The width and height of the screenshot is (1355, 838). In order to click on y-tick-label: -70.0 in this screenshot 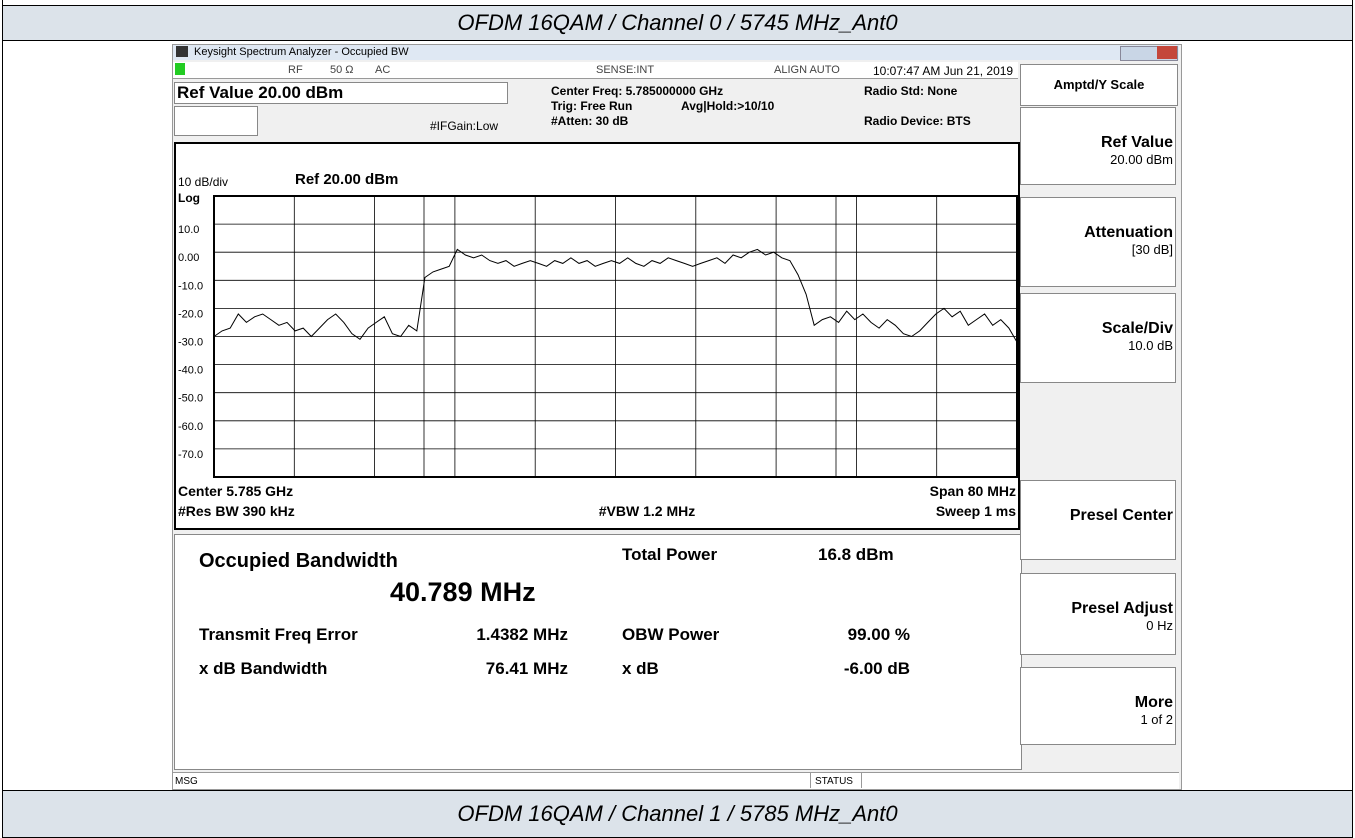, I will do `click(190, 455)`.